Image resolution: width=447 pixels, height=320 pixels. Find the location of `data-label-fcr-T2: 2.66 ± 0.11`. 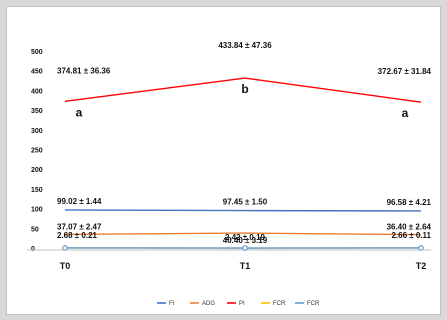

data-label-fcr-T2: 2.66 ± 0.11 is located at coordinates (411, 235).